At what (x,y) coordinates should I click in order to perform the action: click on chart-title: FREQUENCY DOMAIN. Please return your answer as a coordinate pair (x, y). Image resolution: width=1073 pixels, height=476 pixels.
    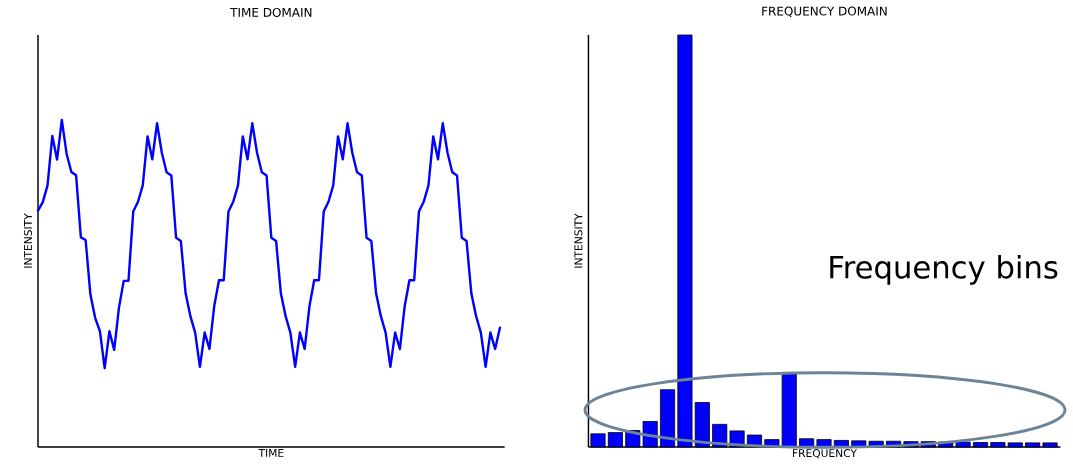
    Looking at the image, I should click on (824, 11).